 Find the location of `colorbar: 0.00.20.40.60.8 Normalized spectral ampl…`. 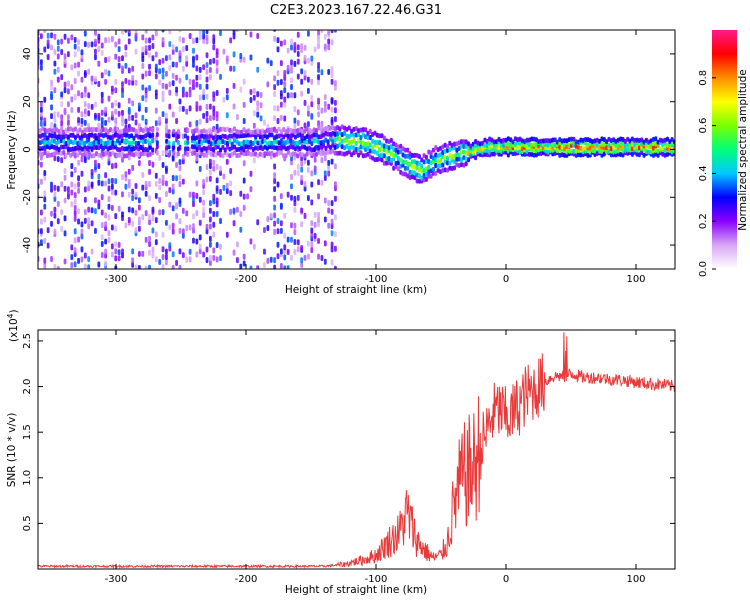

colorbar: 0.00.20.40.60.8 Normalized spectral ampl… is located at coordinates (723, 153).